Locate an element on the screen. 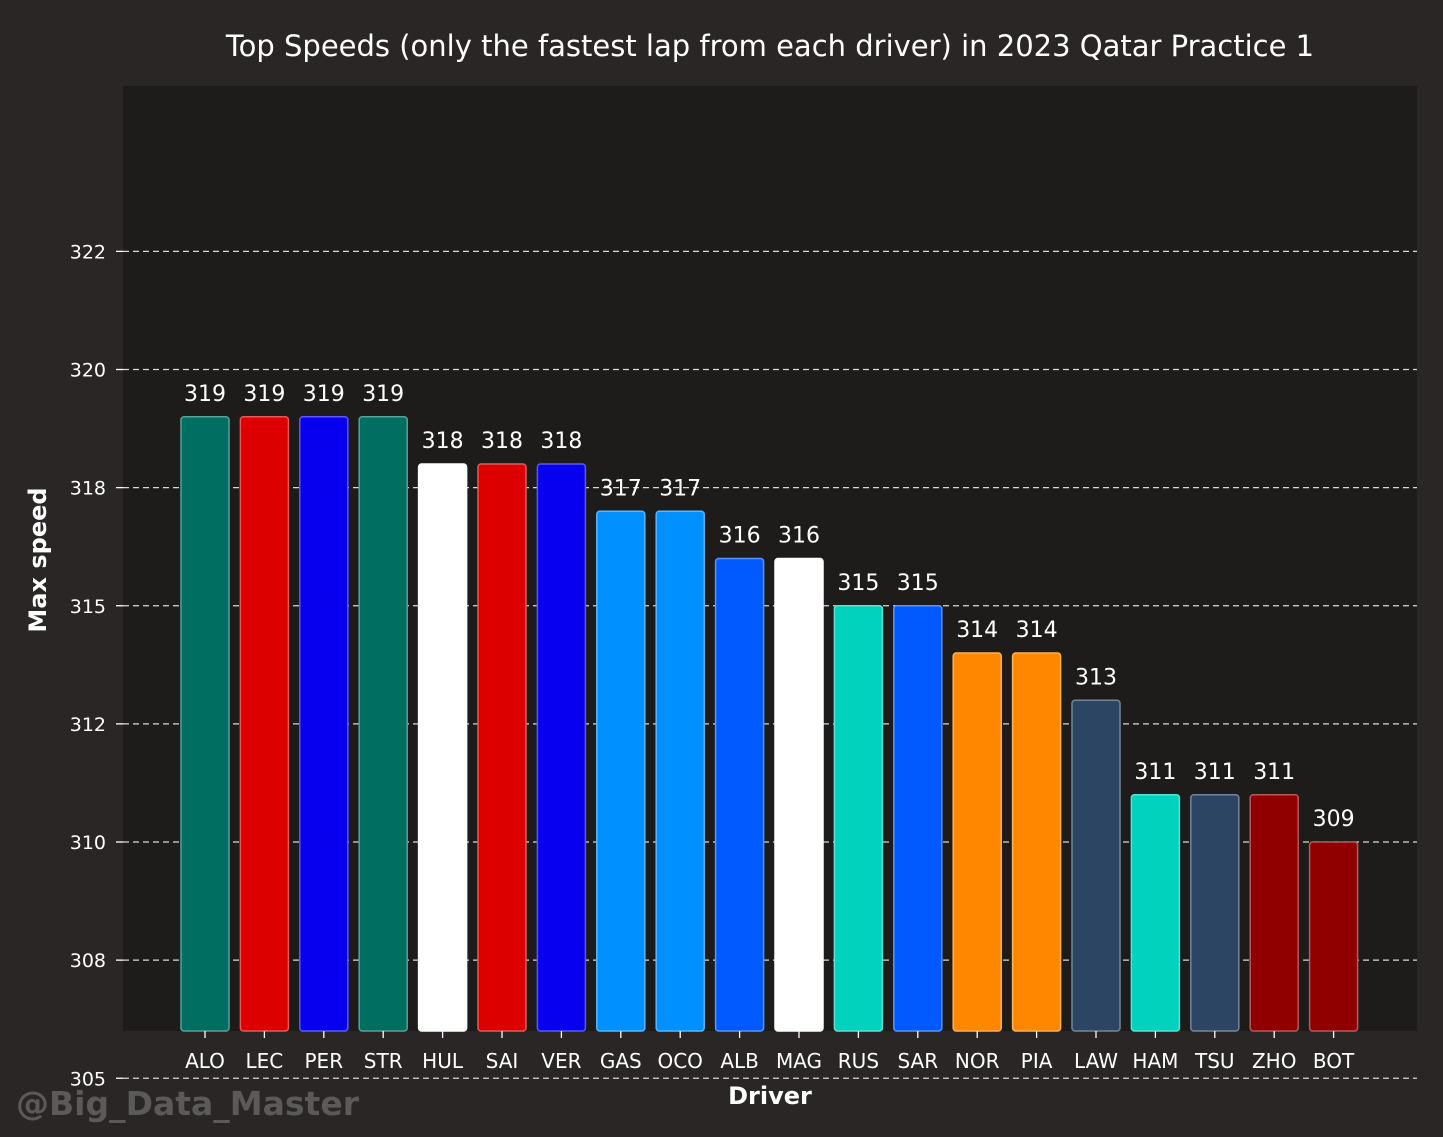 Image resolution: width=1443 pixels, height=1137 pixels. value-label-per: 319 is located at coordinates (324, 394).